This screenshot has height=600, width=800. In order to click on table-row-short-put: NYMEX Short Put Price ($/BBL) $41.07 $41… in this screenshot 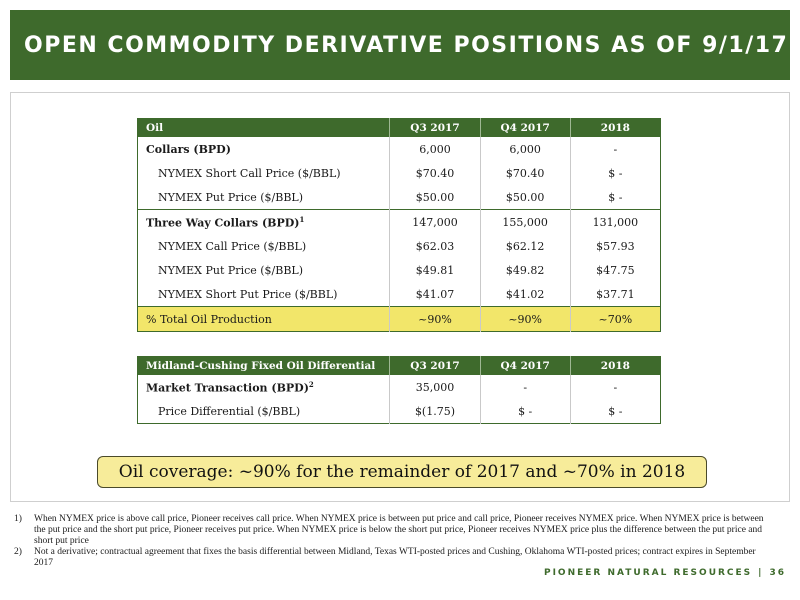, I will do `click(399, 294)`.